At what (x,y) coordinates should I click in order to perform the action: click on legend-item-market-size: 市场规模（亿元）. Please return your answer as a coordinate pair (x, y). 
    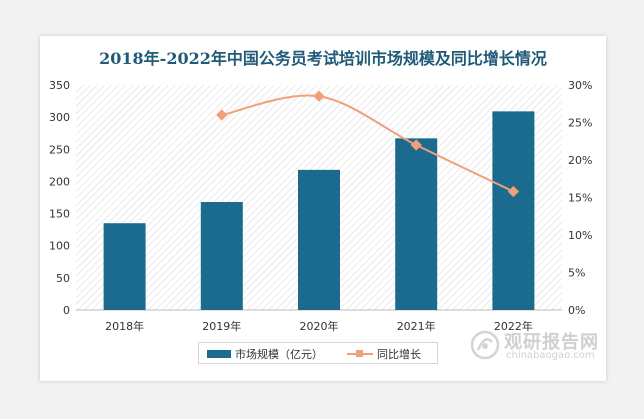
    Looking at the image, I should click on (265, 354).